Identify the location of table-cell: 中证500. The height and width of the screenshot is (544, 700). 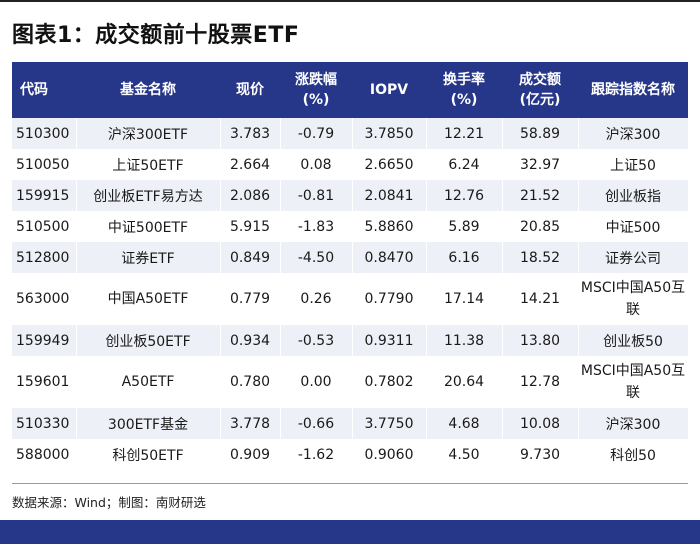
(633, 226).